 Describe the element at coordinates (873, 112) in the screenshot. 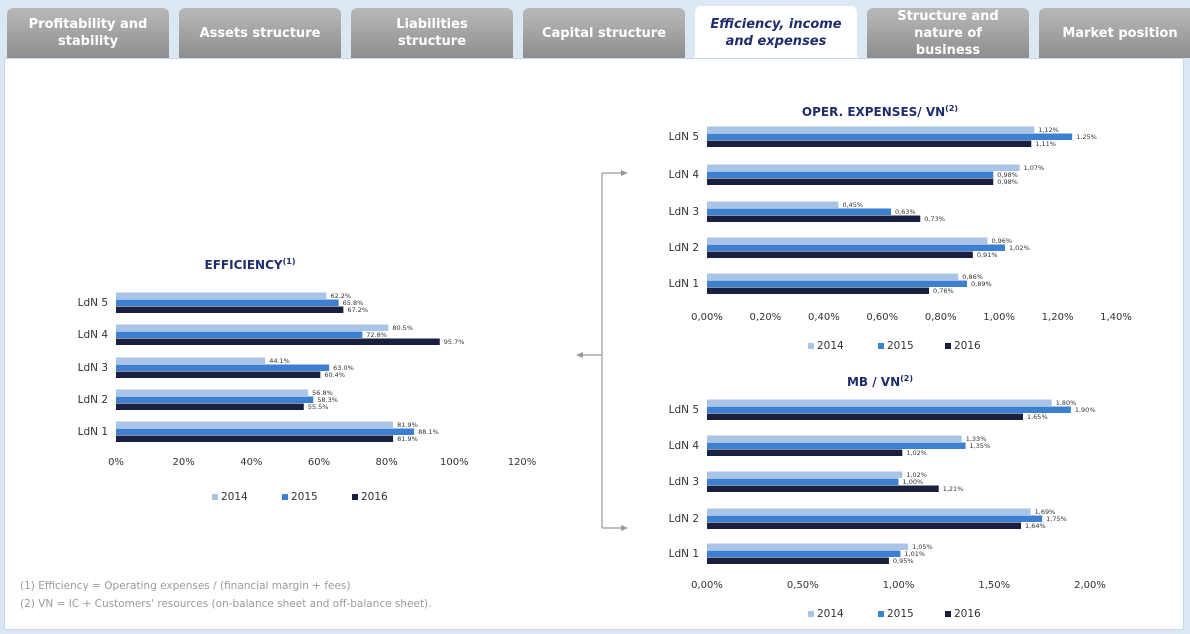

I see `chart-title-text: OPER. EXPENSES/ VN` at that location.